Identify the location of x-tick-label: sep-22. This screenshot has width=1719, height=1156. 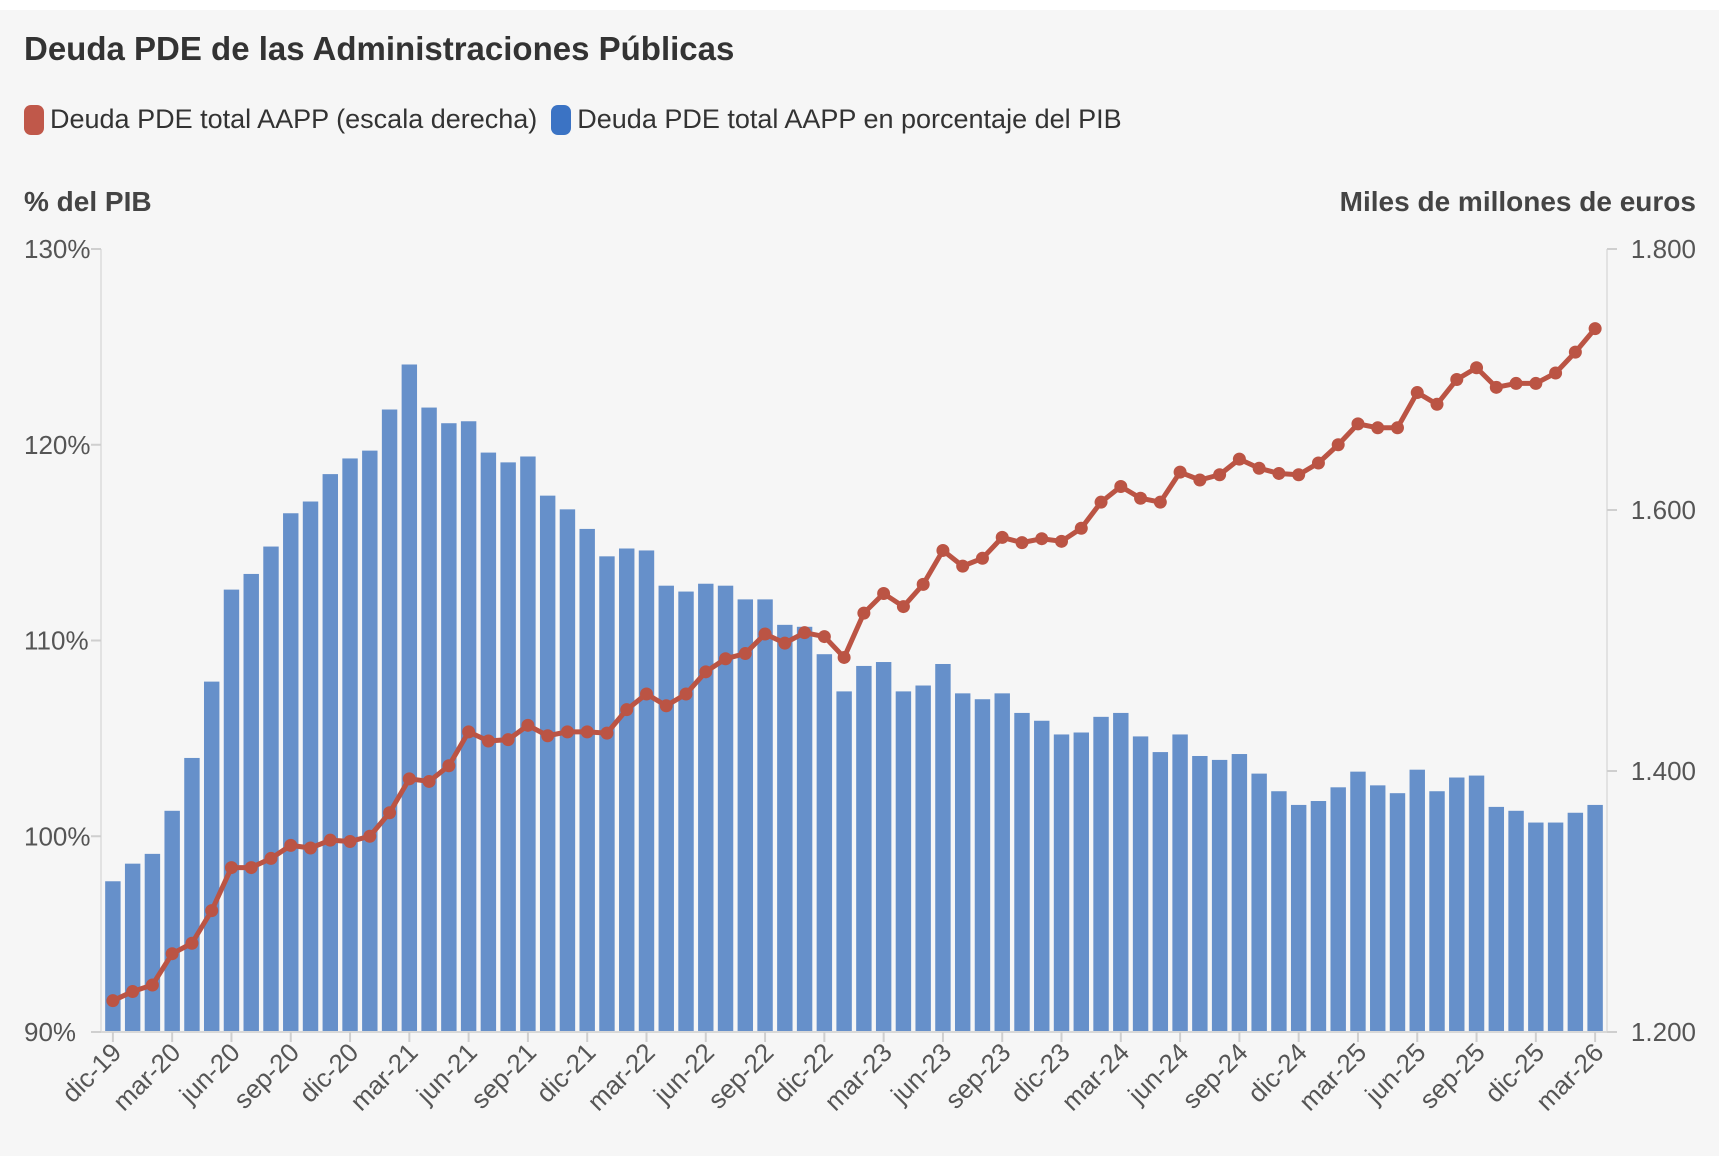
(740, 1075).